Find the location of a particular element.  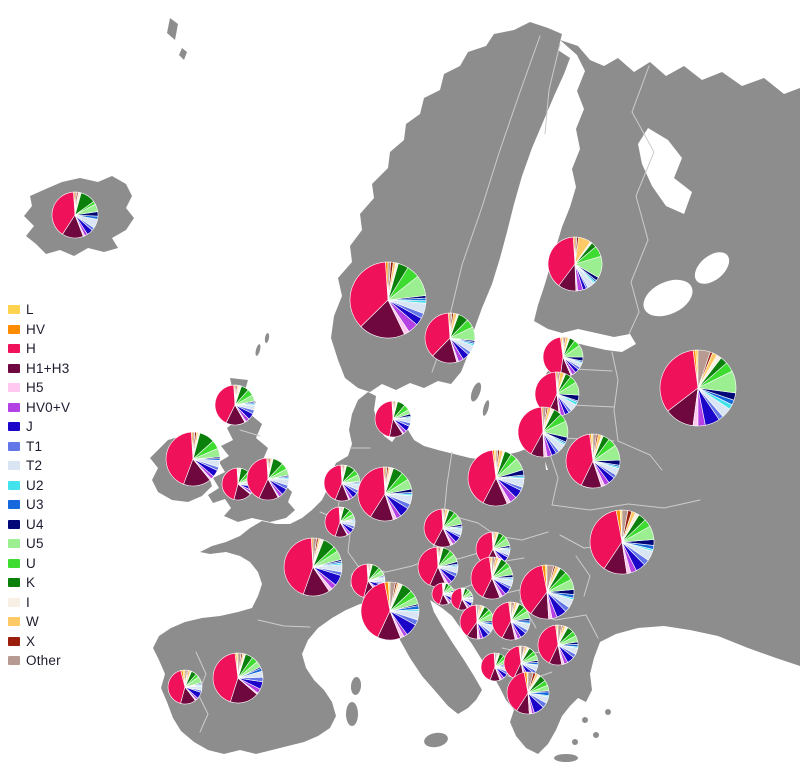

legend-item-H5: H5 is located at coordinates (39, 388).